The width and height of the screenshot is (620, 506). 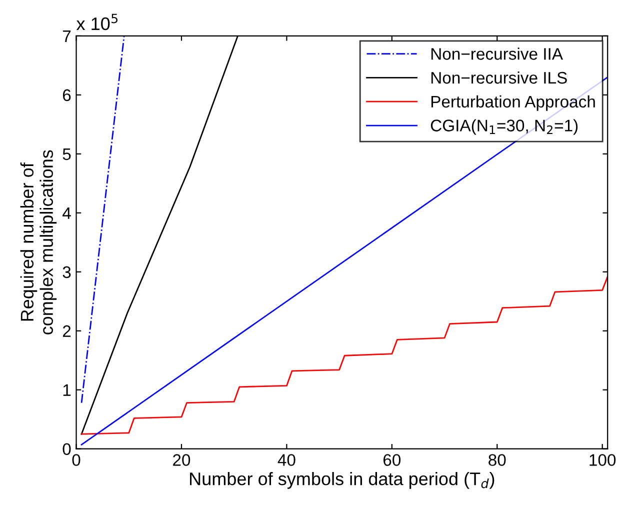 What do you see at coordinates (66, 36) in the screenshot?
I see `y-tick-label: 7` at bounding box center [66, 36].